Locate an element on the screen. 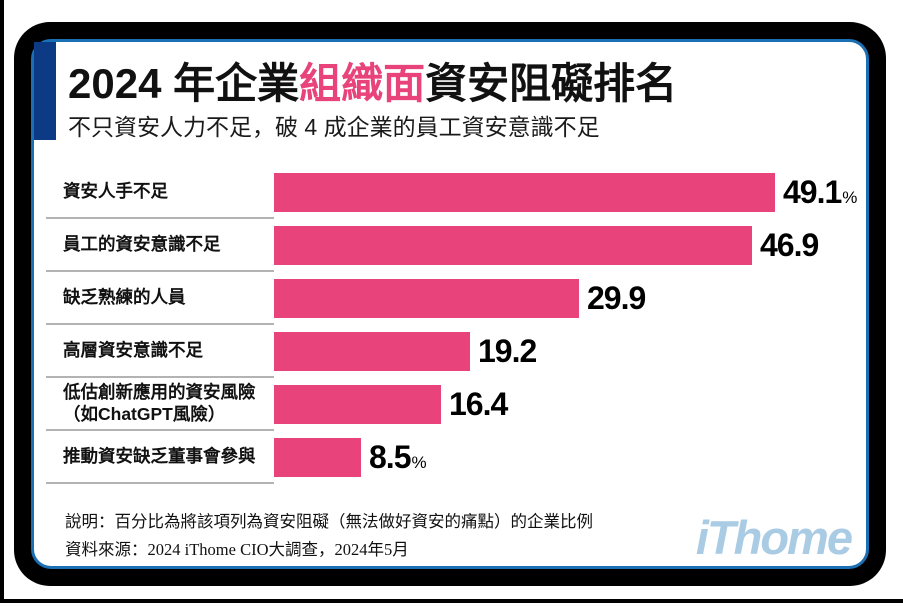 The image size is (903, 607). bar-row: 推動資安缺乏董事會參與 8.5% is located at coordinates (457, 457).